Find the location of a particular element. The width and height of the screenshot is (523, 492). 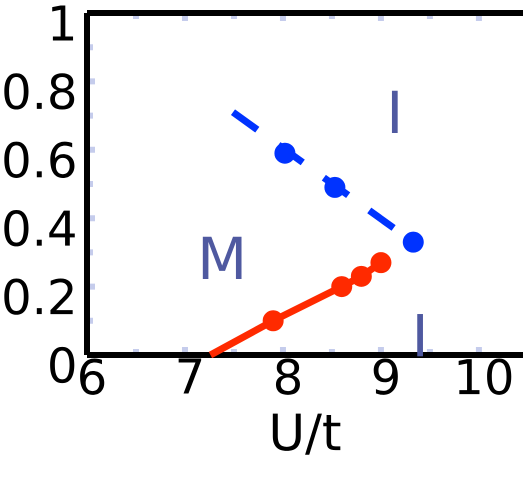

y-tick-label: 0.4 is located at coordinates (39, 228).